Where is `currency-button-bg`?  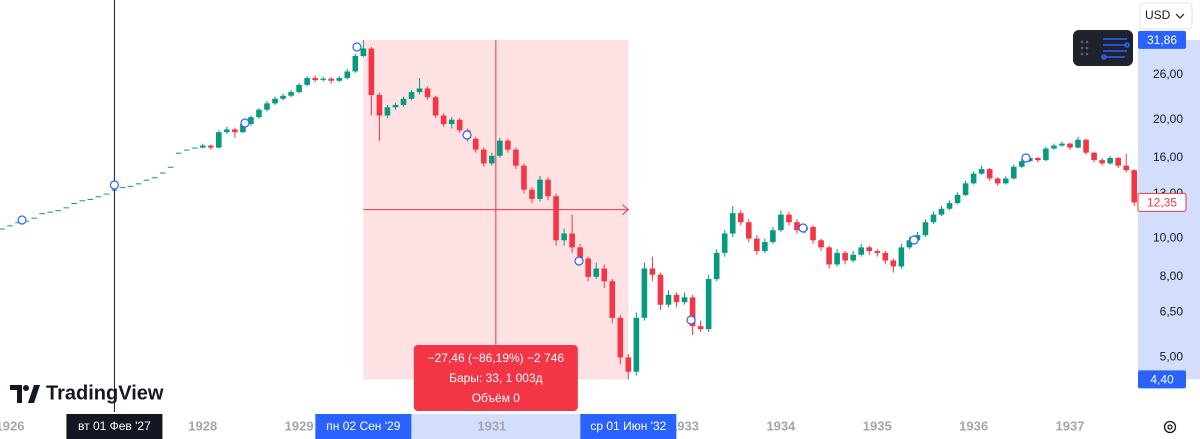 currency-button-bg is located at coordinates (1166, 16).